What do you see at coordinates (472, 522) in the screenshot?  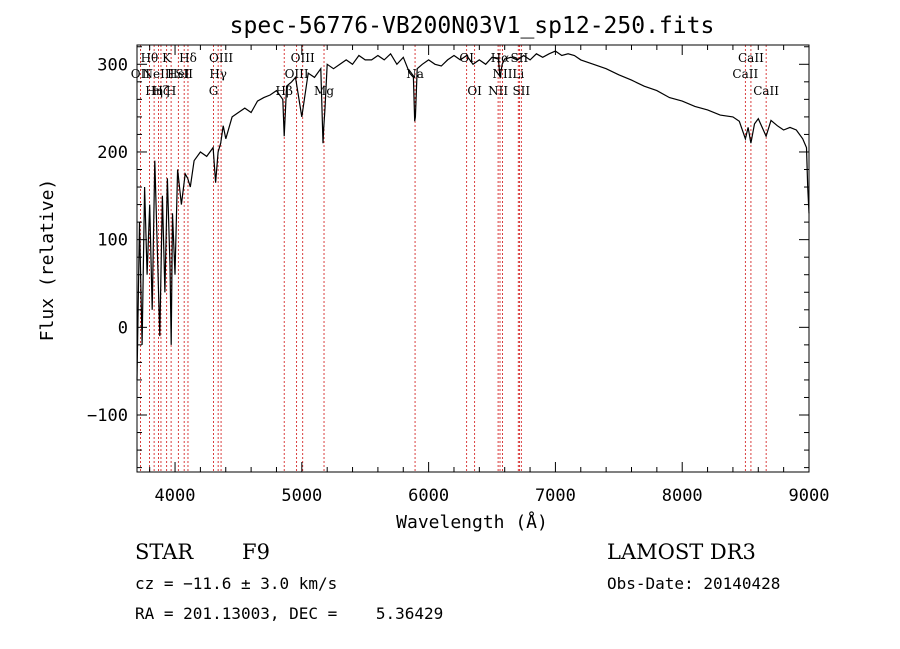 I see `x-axis-label: Wavelength (Å)` at bounding box center [472, 522].